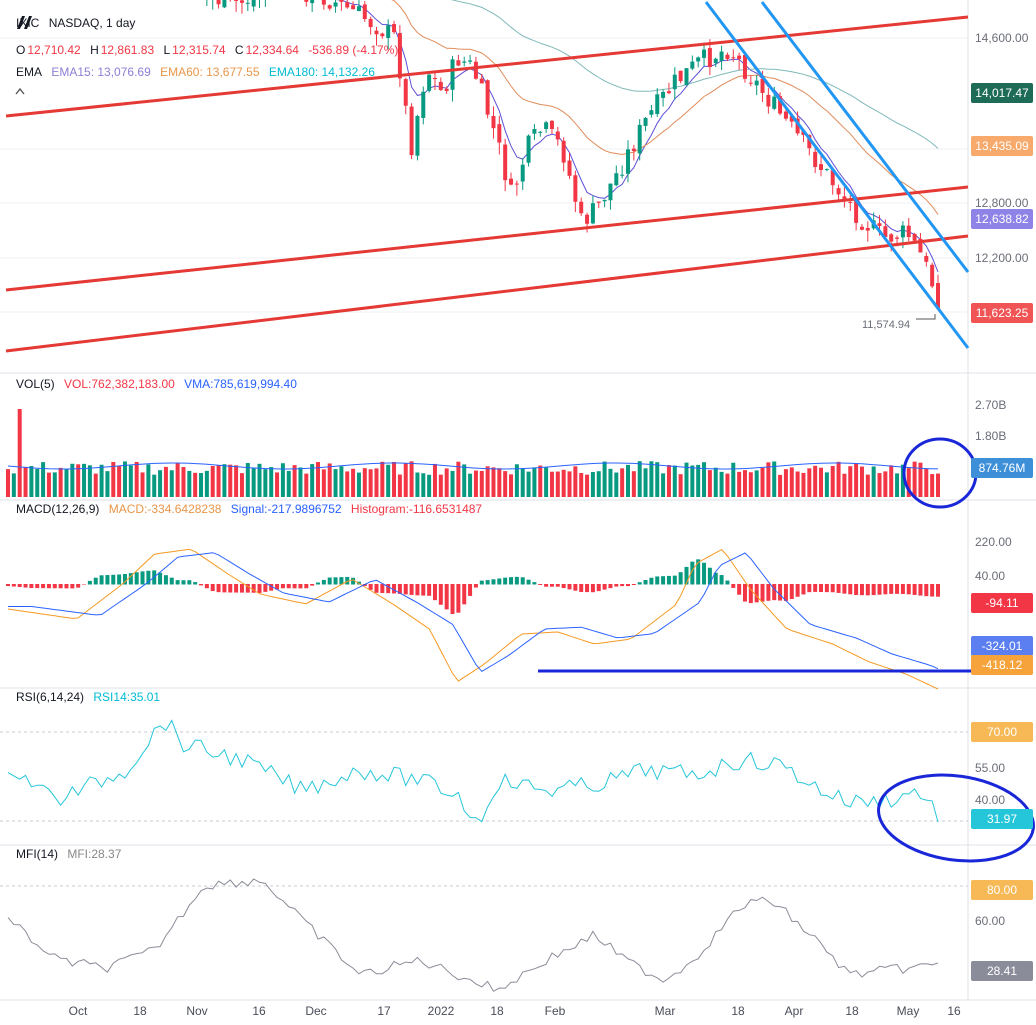 Image resolution: width=1036 pixels, height=1025 pixels. What do you see at coordinates (321, 72) in the screenshot?
I see `ema180-value: EMA180: 14,132.26` at bounding box center [321, 72].